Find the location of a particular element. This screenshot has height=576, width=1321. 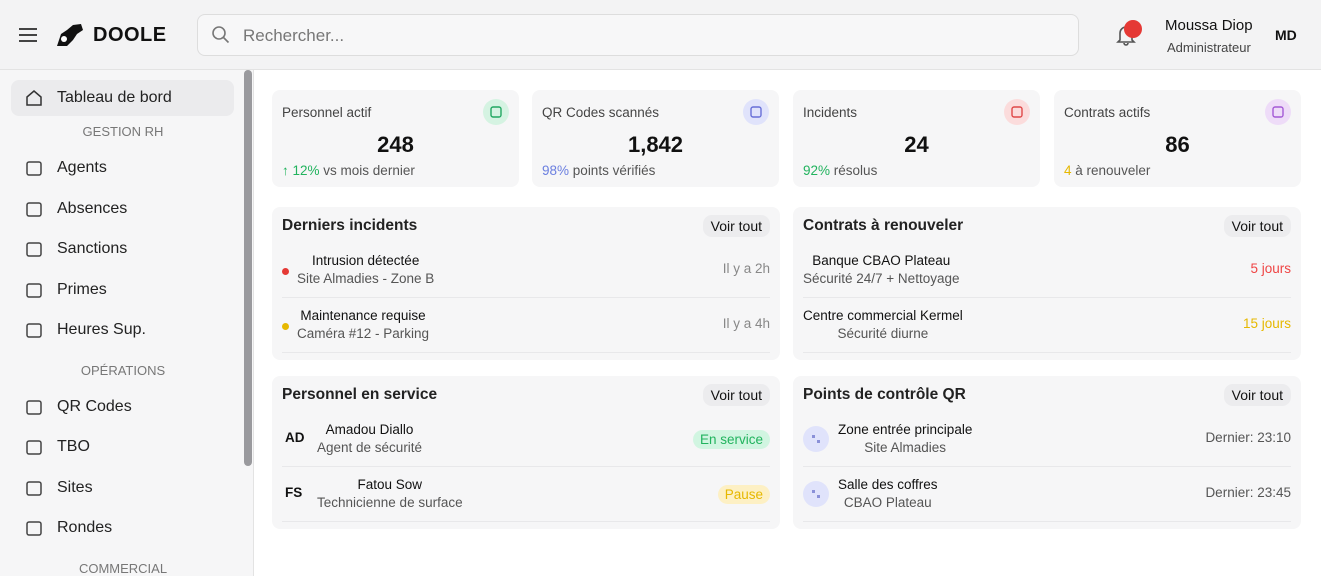

nav-label: Tableau de bord is located at coordinates (114, 97).